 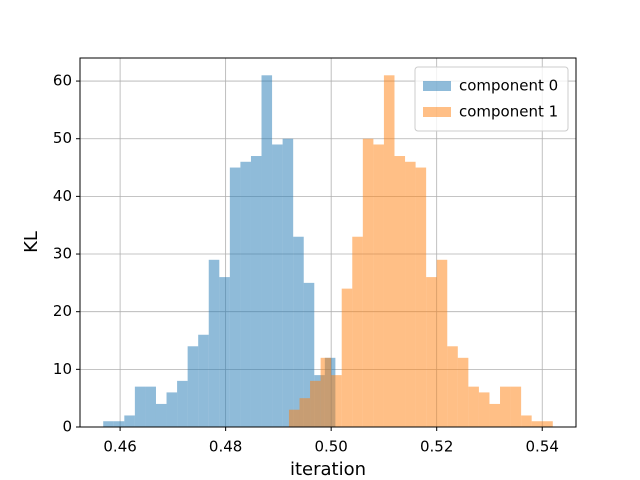 I want to click on legend-box, so click(x=491, y=99).